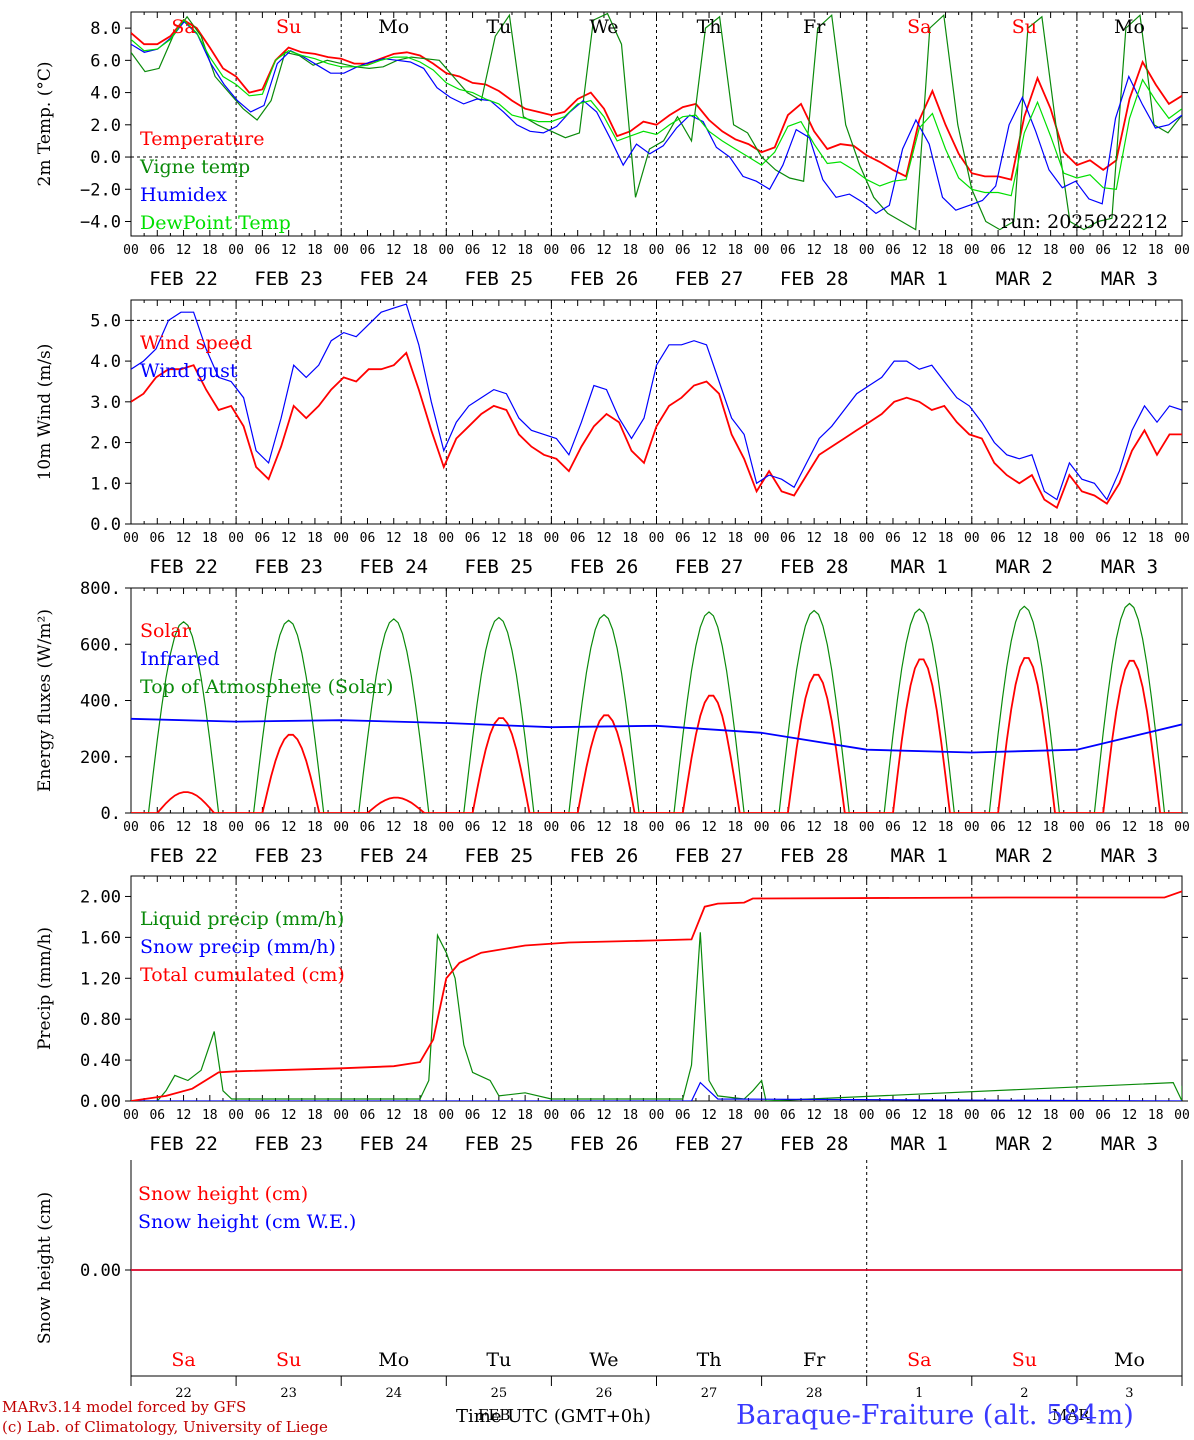 This screenshot has width=1194, height=1440. What do you see at coordinates (100, 758) in the screenshot?
I see `y-tick-label: 200.` at bounding box center [100, 758].